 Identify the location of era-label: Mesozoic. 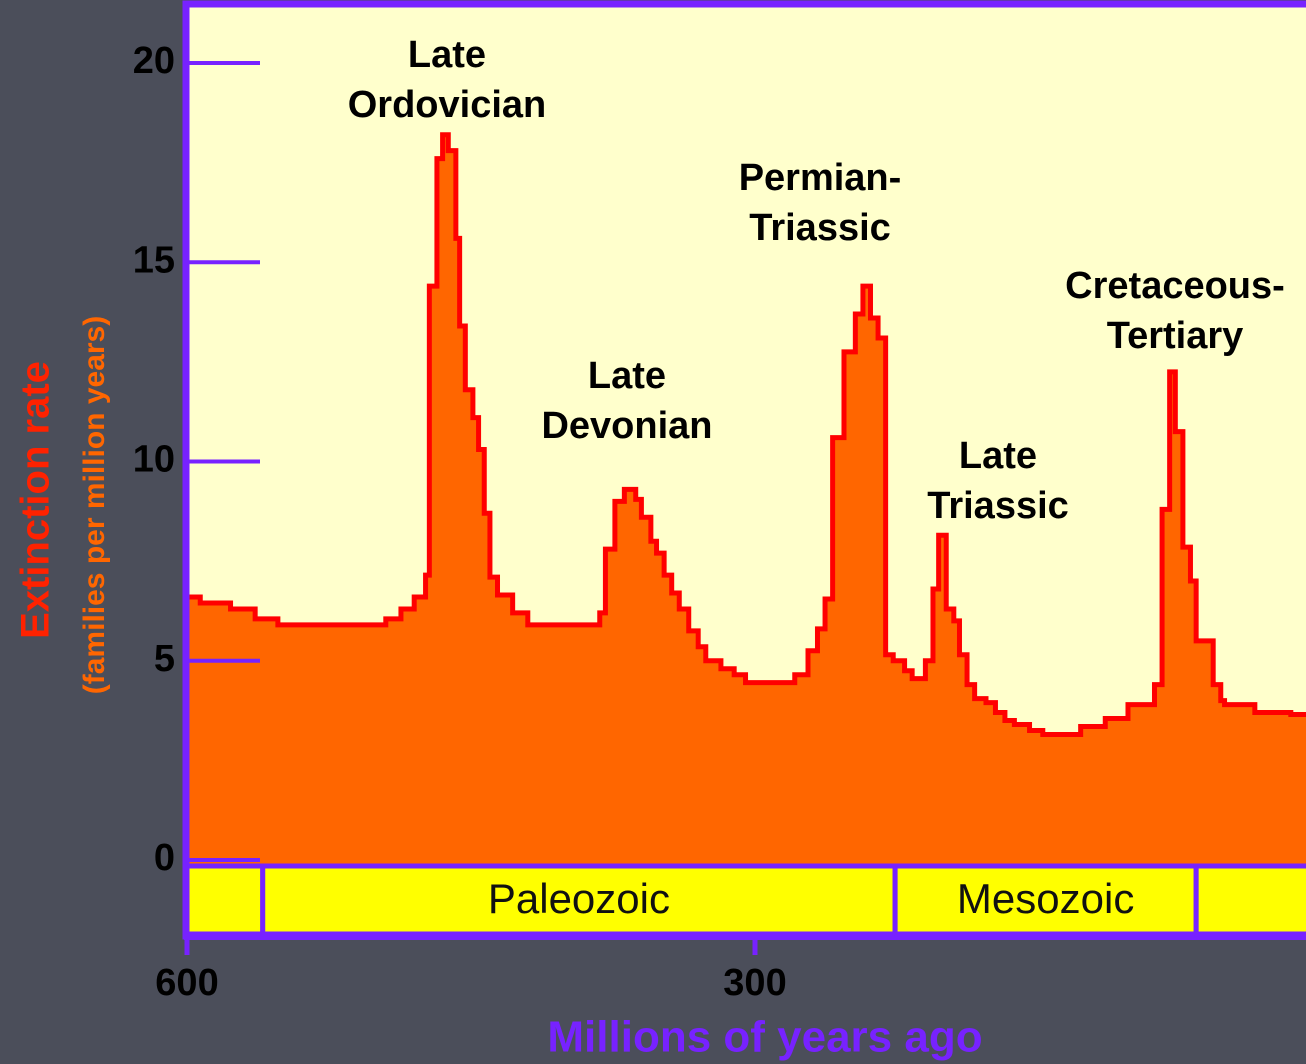
(1045, 898).